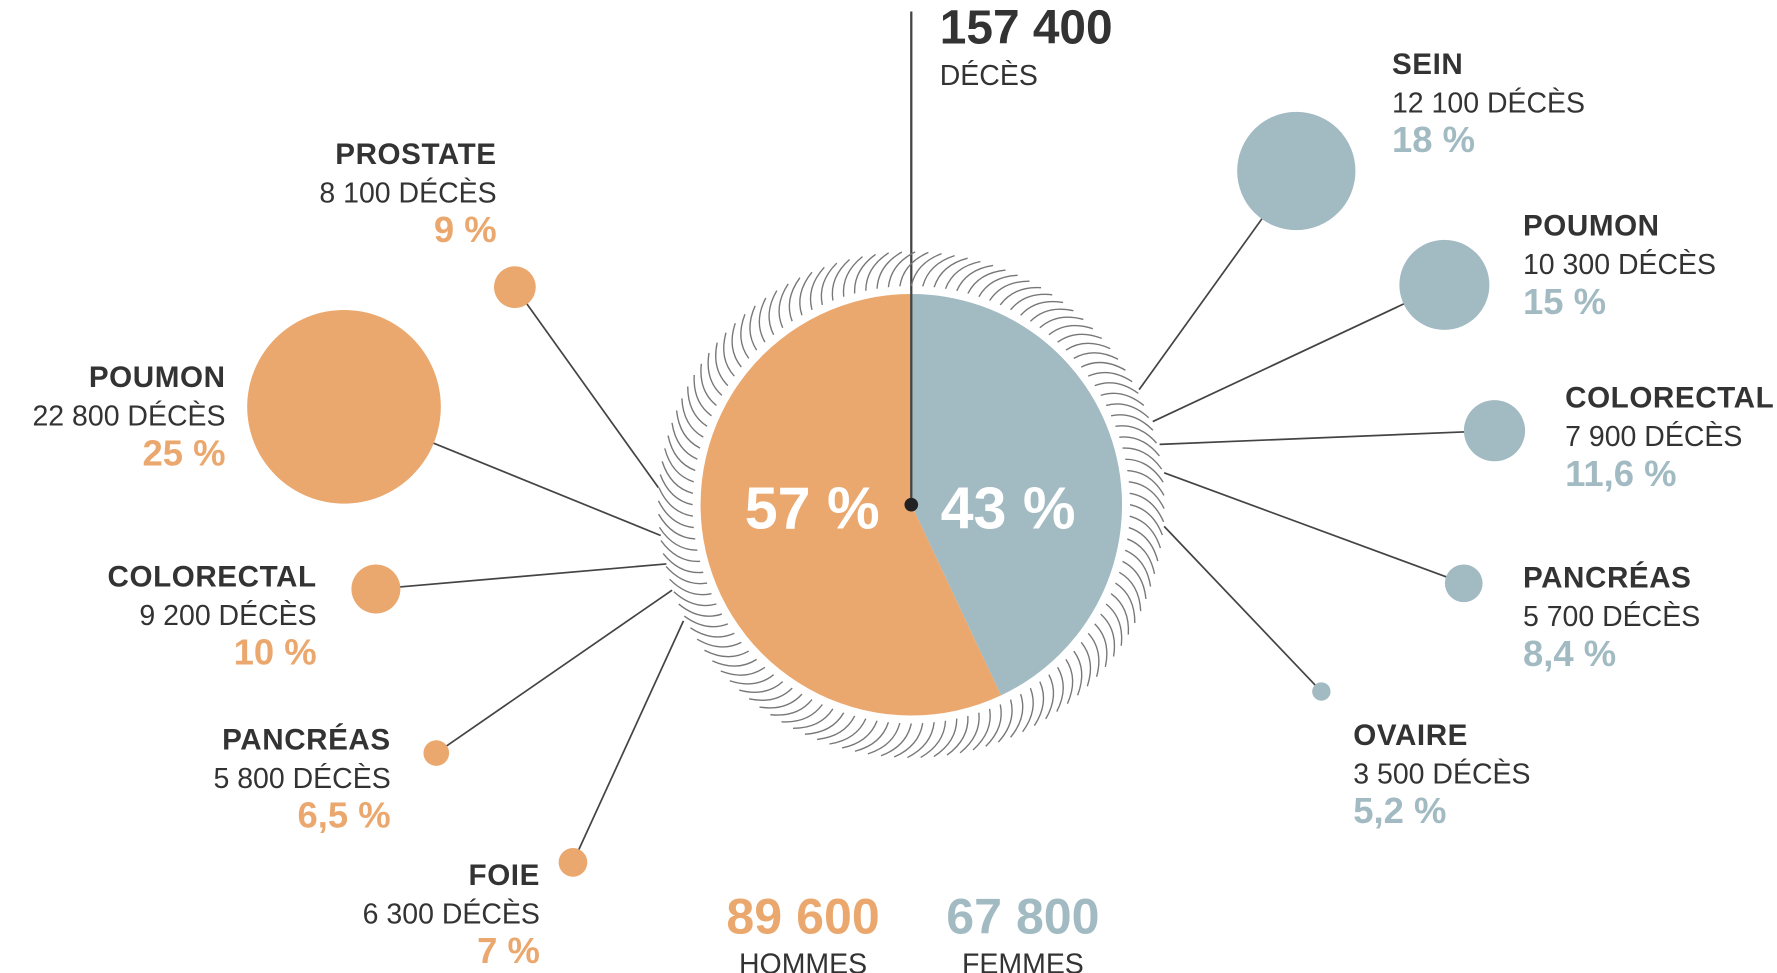 This screenshot has height=973, width=1777. Describe the element at coordinates (1427, 64) in the screenshot. I see `cancer-name: SEIN` at that location.